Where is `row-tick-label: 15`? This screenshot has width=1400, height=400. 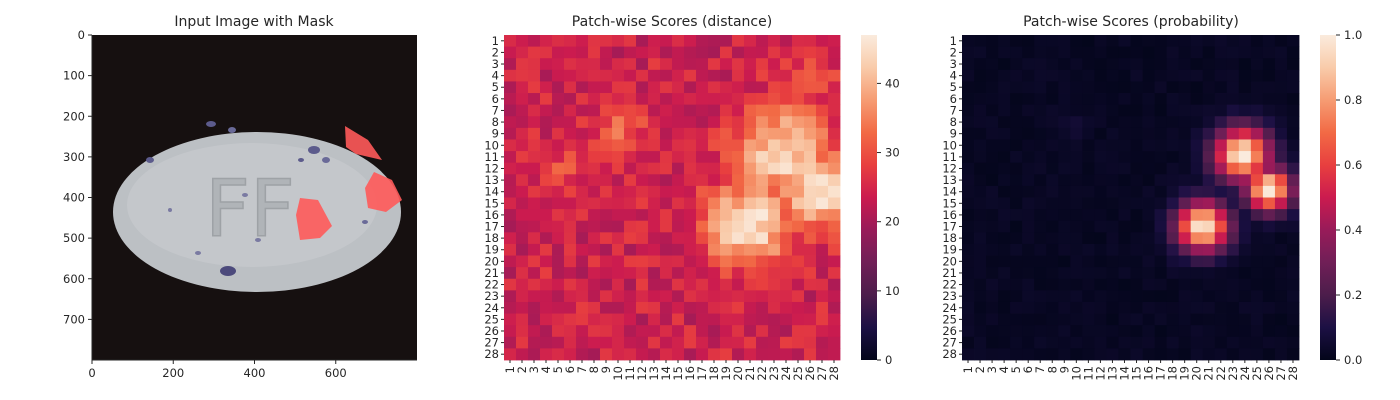
row-tick-label: 15 is located at coordinates (491, 203).